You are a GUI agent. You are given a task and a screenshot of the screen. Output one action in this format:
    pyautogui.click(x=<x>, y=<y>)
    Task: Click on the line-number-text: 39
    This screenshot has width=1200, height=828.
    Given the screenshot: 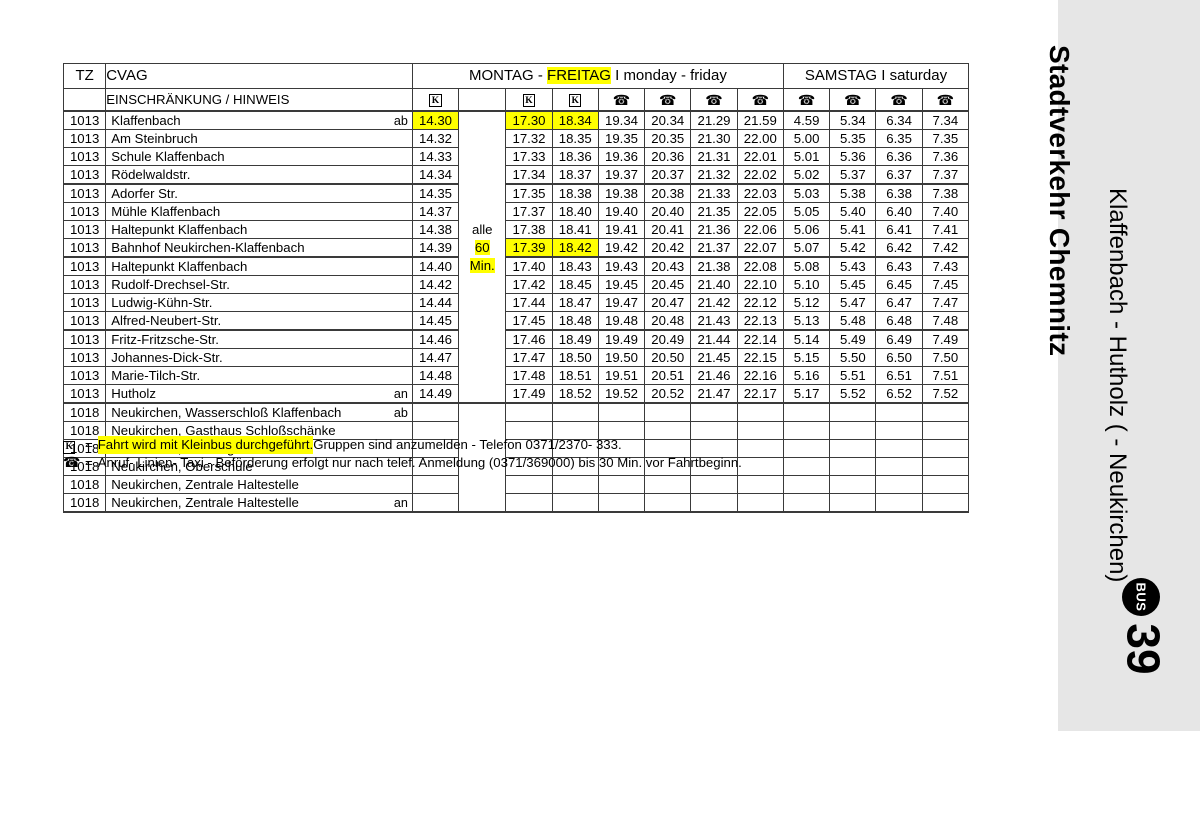 What is the action you would take?
    pyautogui.click(x=1143, y=649)
    